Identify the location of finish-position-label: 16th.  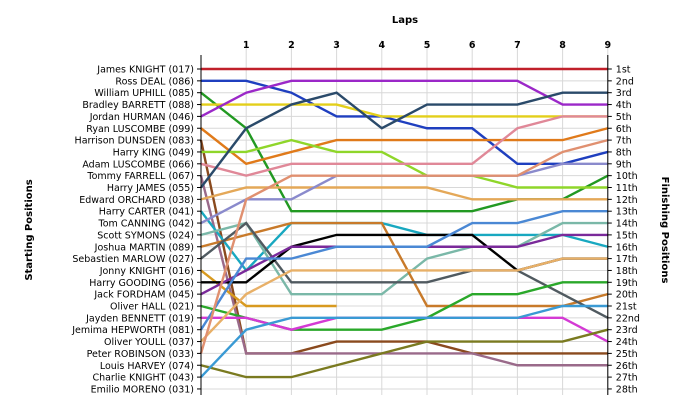
(627, 247).